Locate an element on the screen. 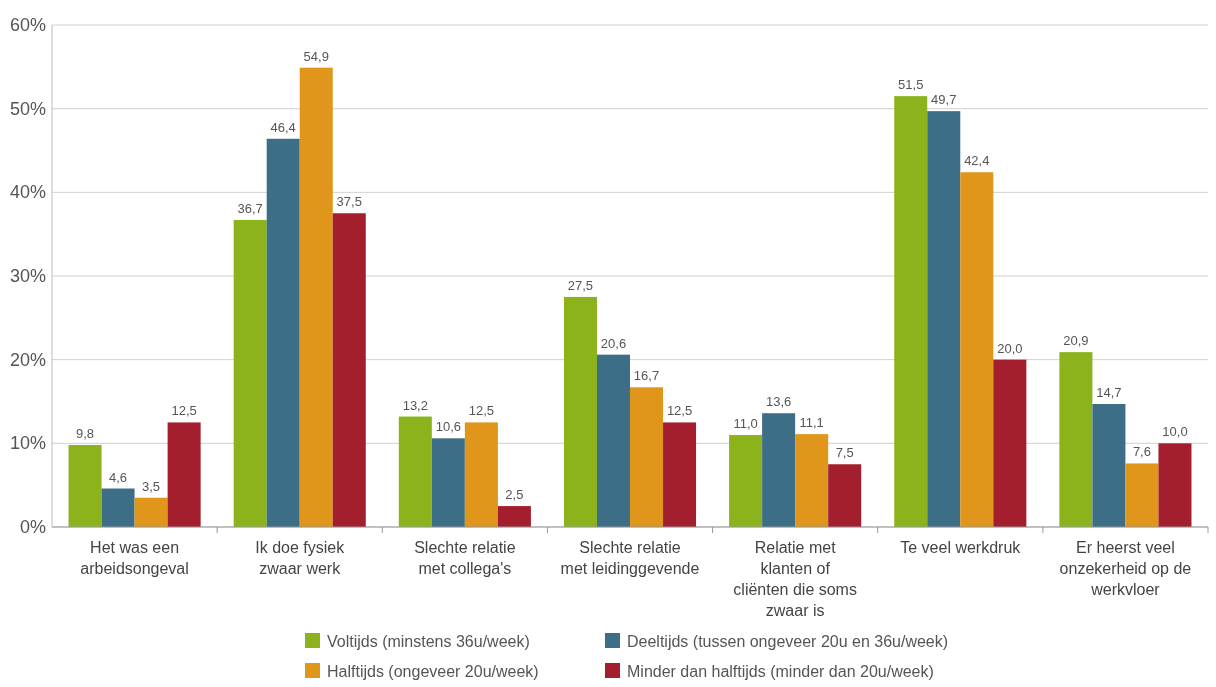 This screenshot has width=1216, height=687. x-tick-label: Te veel werkdruk is located at coordinates (961, 547).